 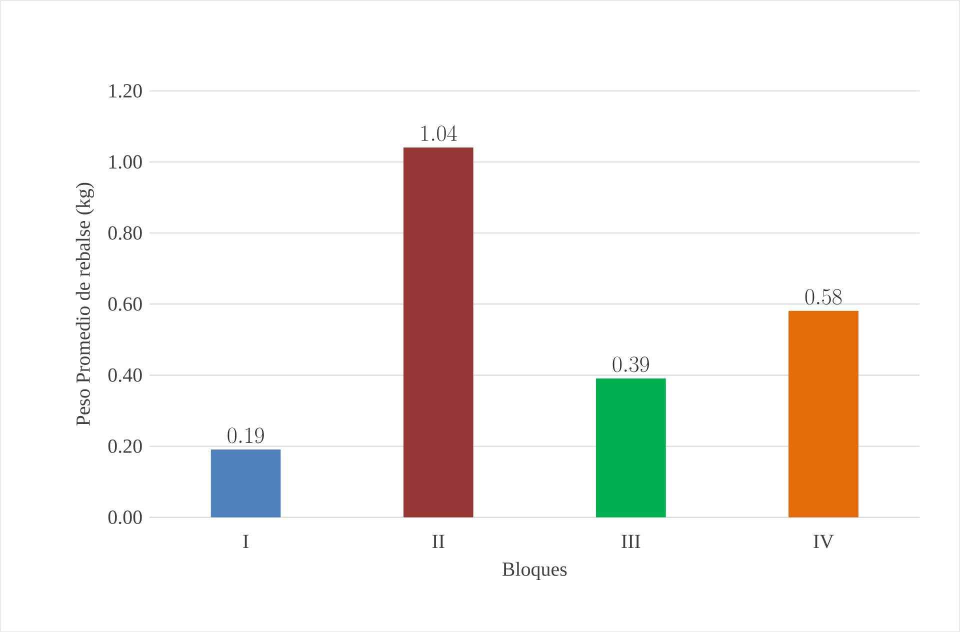 What do you see at coordinates (438, 541) in the screenshot?
I see `x-tick-label: II` at bounding box center [438, 541].